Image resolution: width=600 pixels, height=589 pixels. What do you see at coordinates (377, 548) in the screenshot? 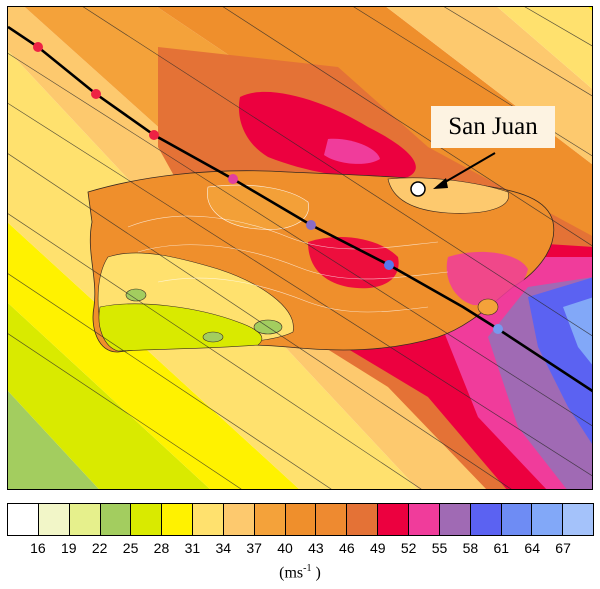
I see `legend-tick-label: 49` at bounding box center [377, 548].